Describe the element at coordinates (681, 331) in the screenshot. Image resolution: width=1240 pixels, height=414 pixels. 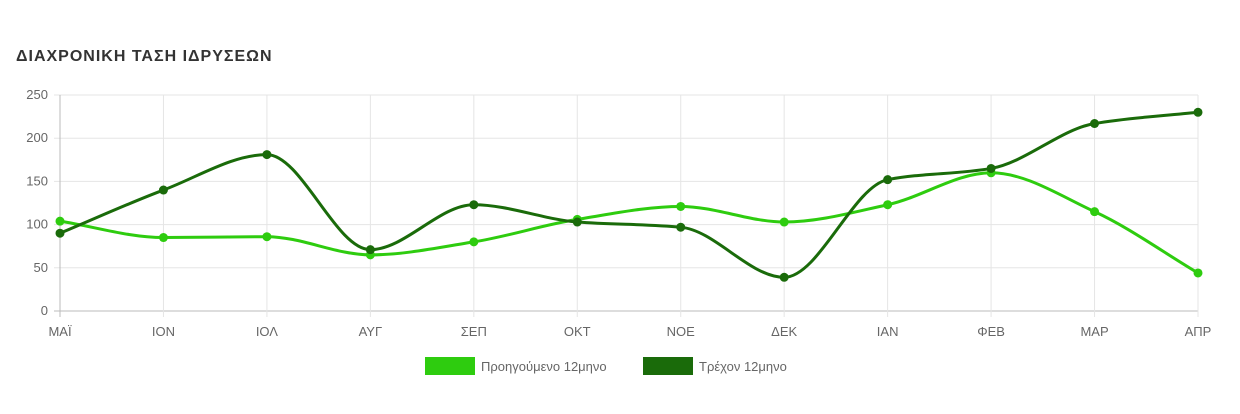
I see `x-tick-label: ΝΟΕ` at that location.